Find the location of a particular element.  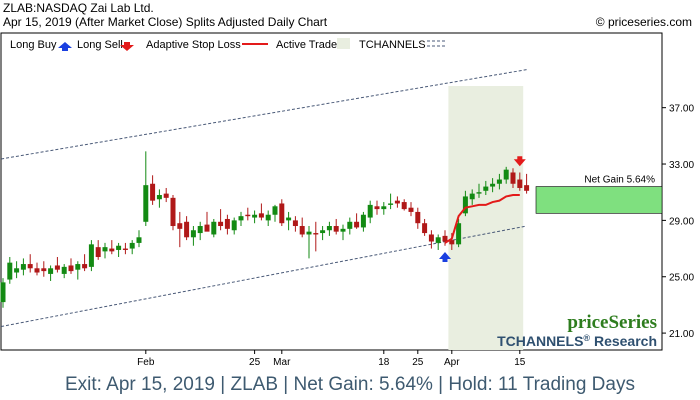

legend-active-trade: Active Trade is located at coordinates (306, 45).